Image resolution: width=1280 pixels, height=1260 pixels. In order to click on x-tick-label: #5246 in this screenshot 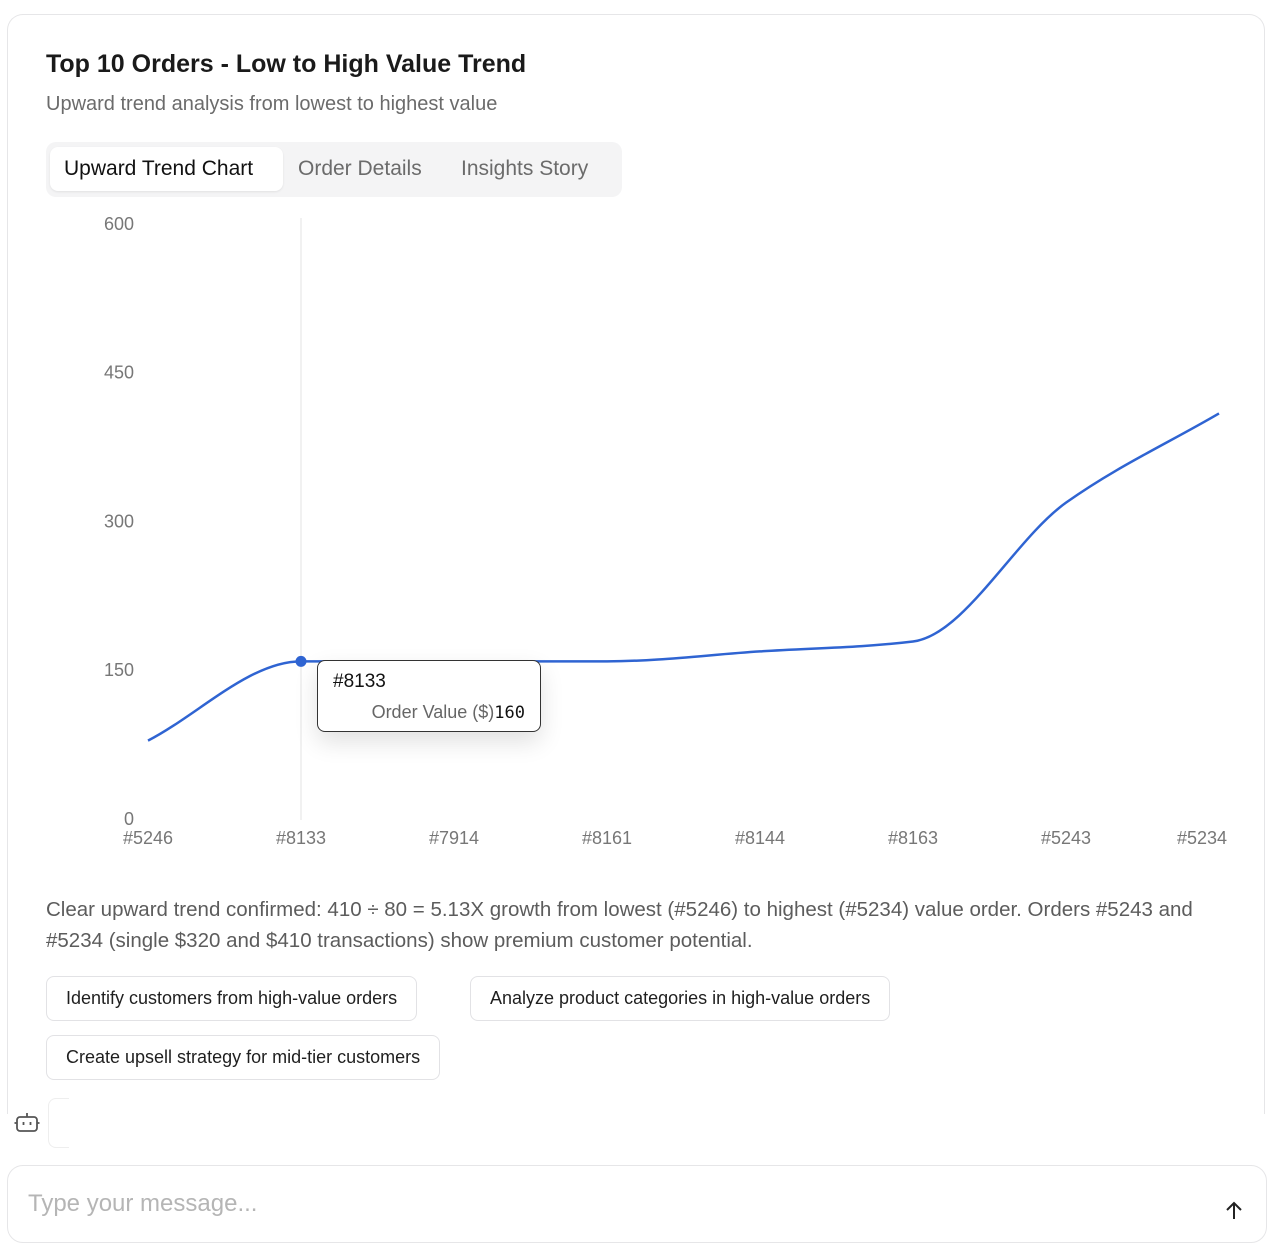, I will do `click(148, 838)`.